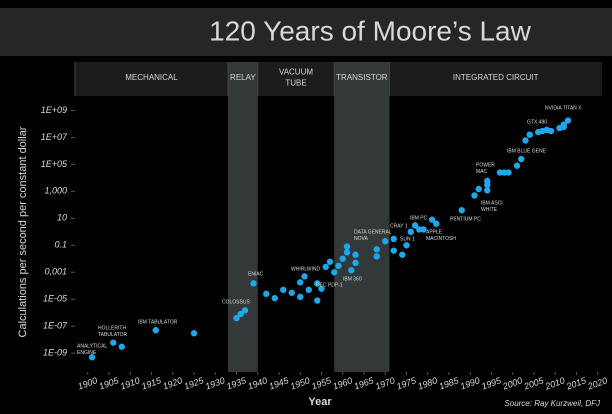 This screenshot has width=612, height=414. What do you see at coordinates (485, 165) in the screenshot?
I see `annotation: POWER` at bounding box center [485, 165].